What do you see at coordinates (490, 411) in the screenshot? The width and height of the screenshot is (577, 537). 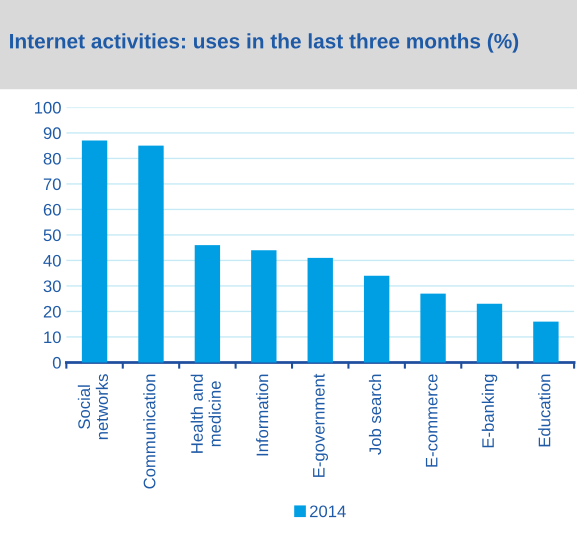 I see `x-tick-label: E-banking` at bounding box center [490, 411].